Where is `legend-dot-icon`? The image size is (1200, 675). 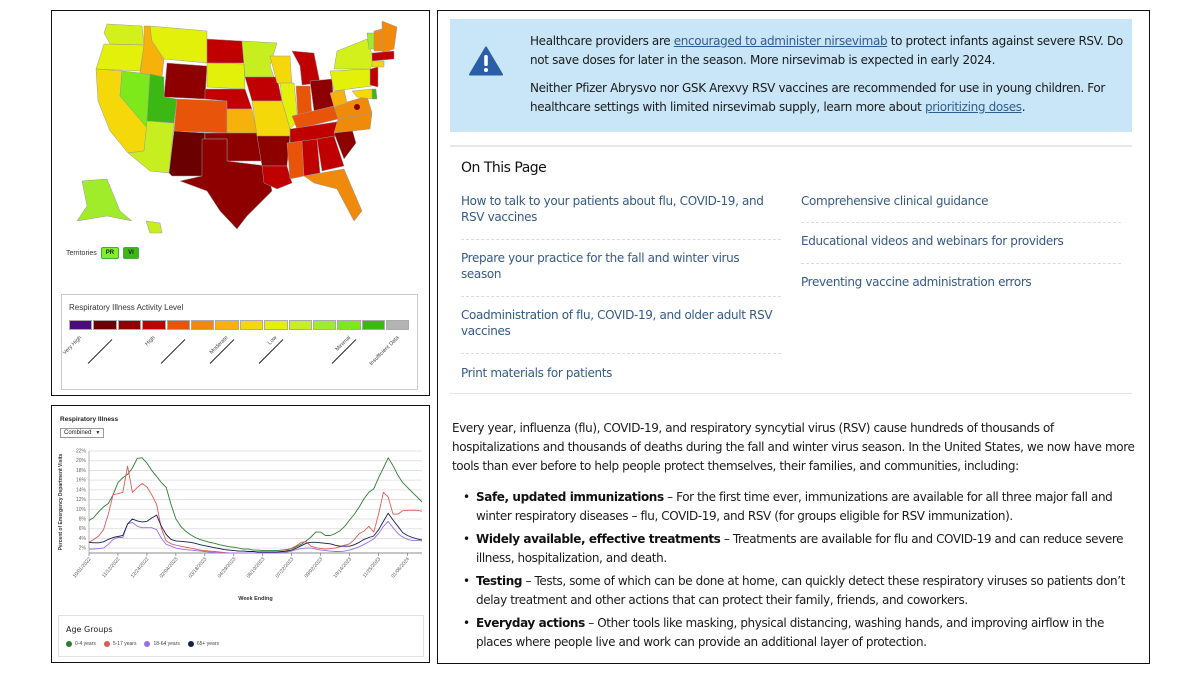 legend-dot-icon is located at coordinates (190, 644).